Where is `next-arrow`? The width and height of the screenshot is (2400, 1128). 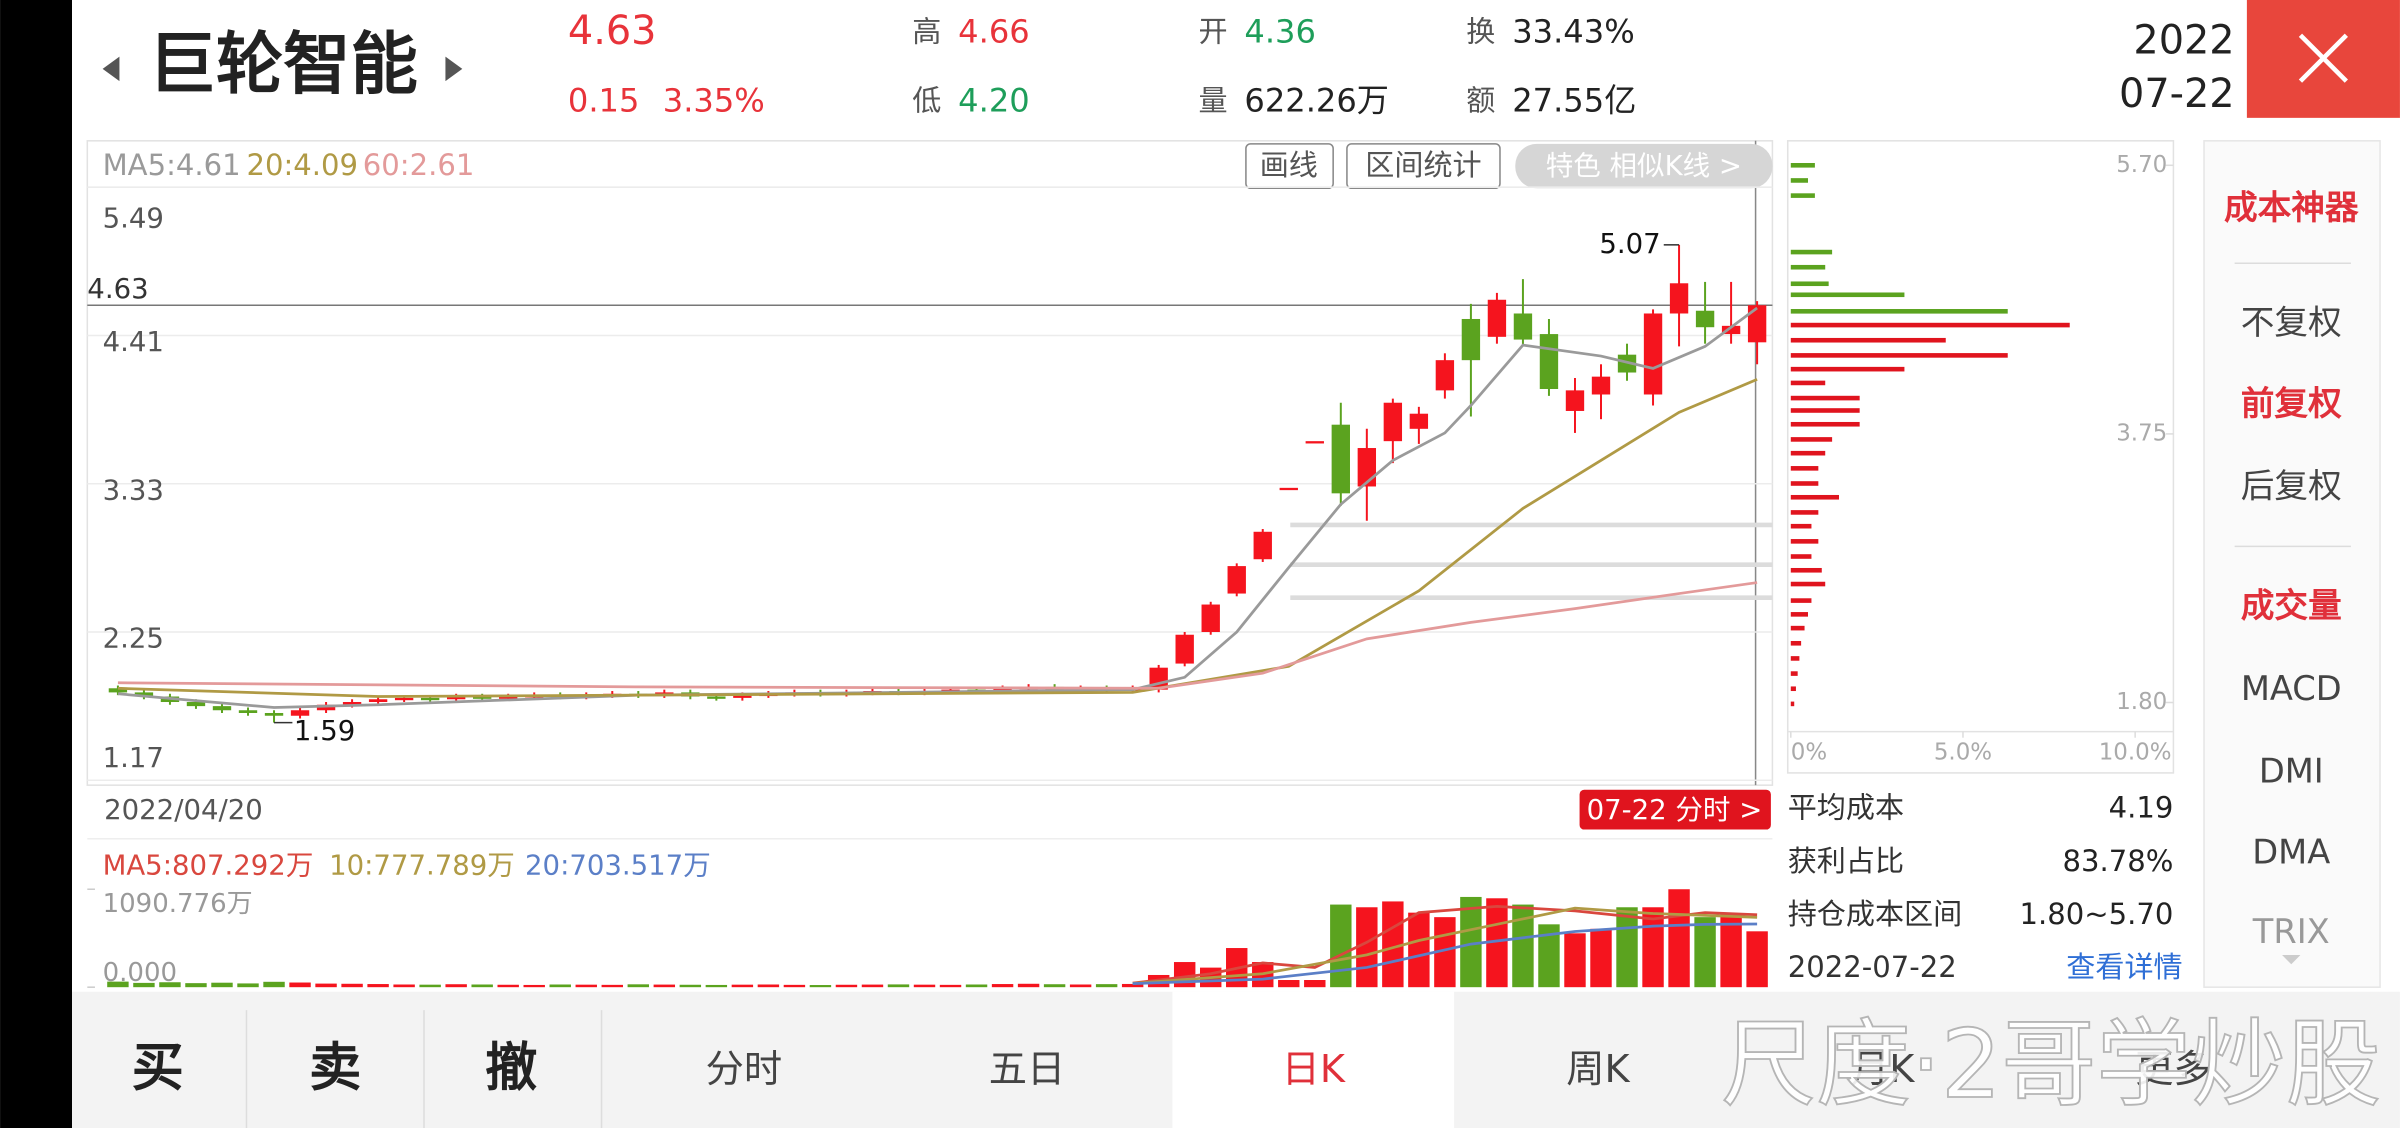
next-arrow is located at coordinates (454, 69).